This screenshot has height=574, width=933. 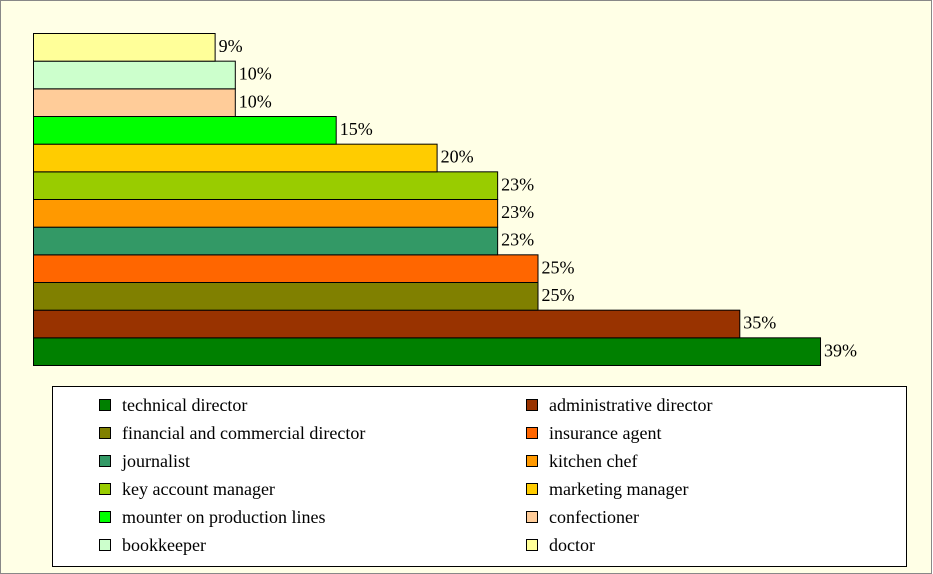 I want to click on value-label: 35%, so click(x=759, y=323).